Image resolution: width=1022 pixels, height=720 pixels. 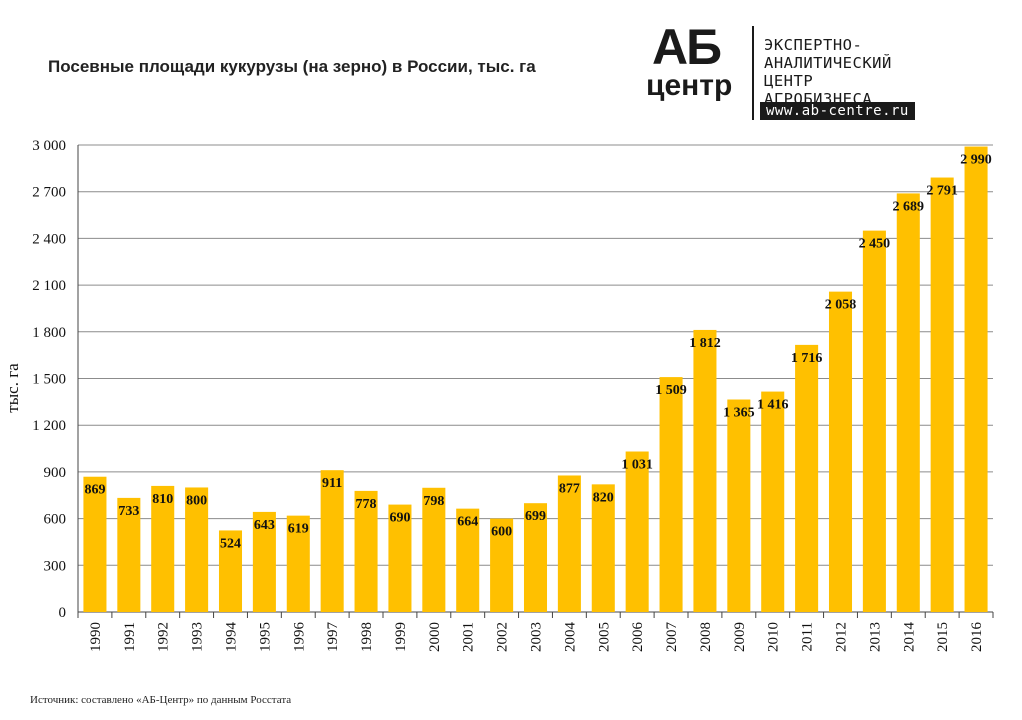 What do you see at coordinates (55, 520) in the screenshot?
I see `y-tick-label: 600` at bounding box center [55, 520].